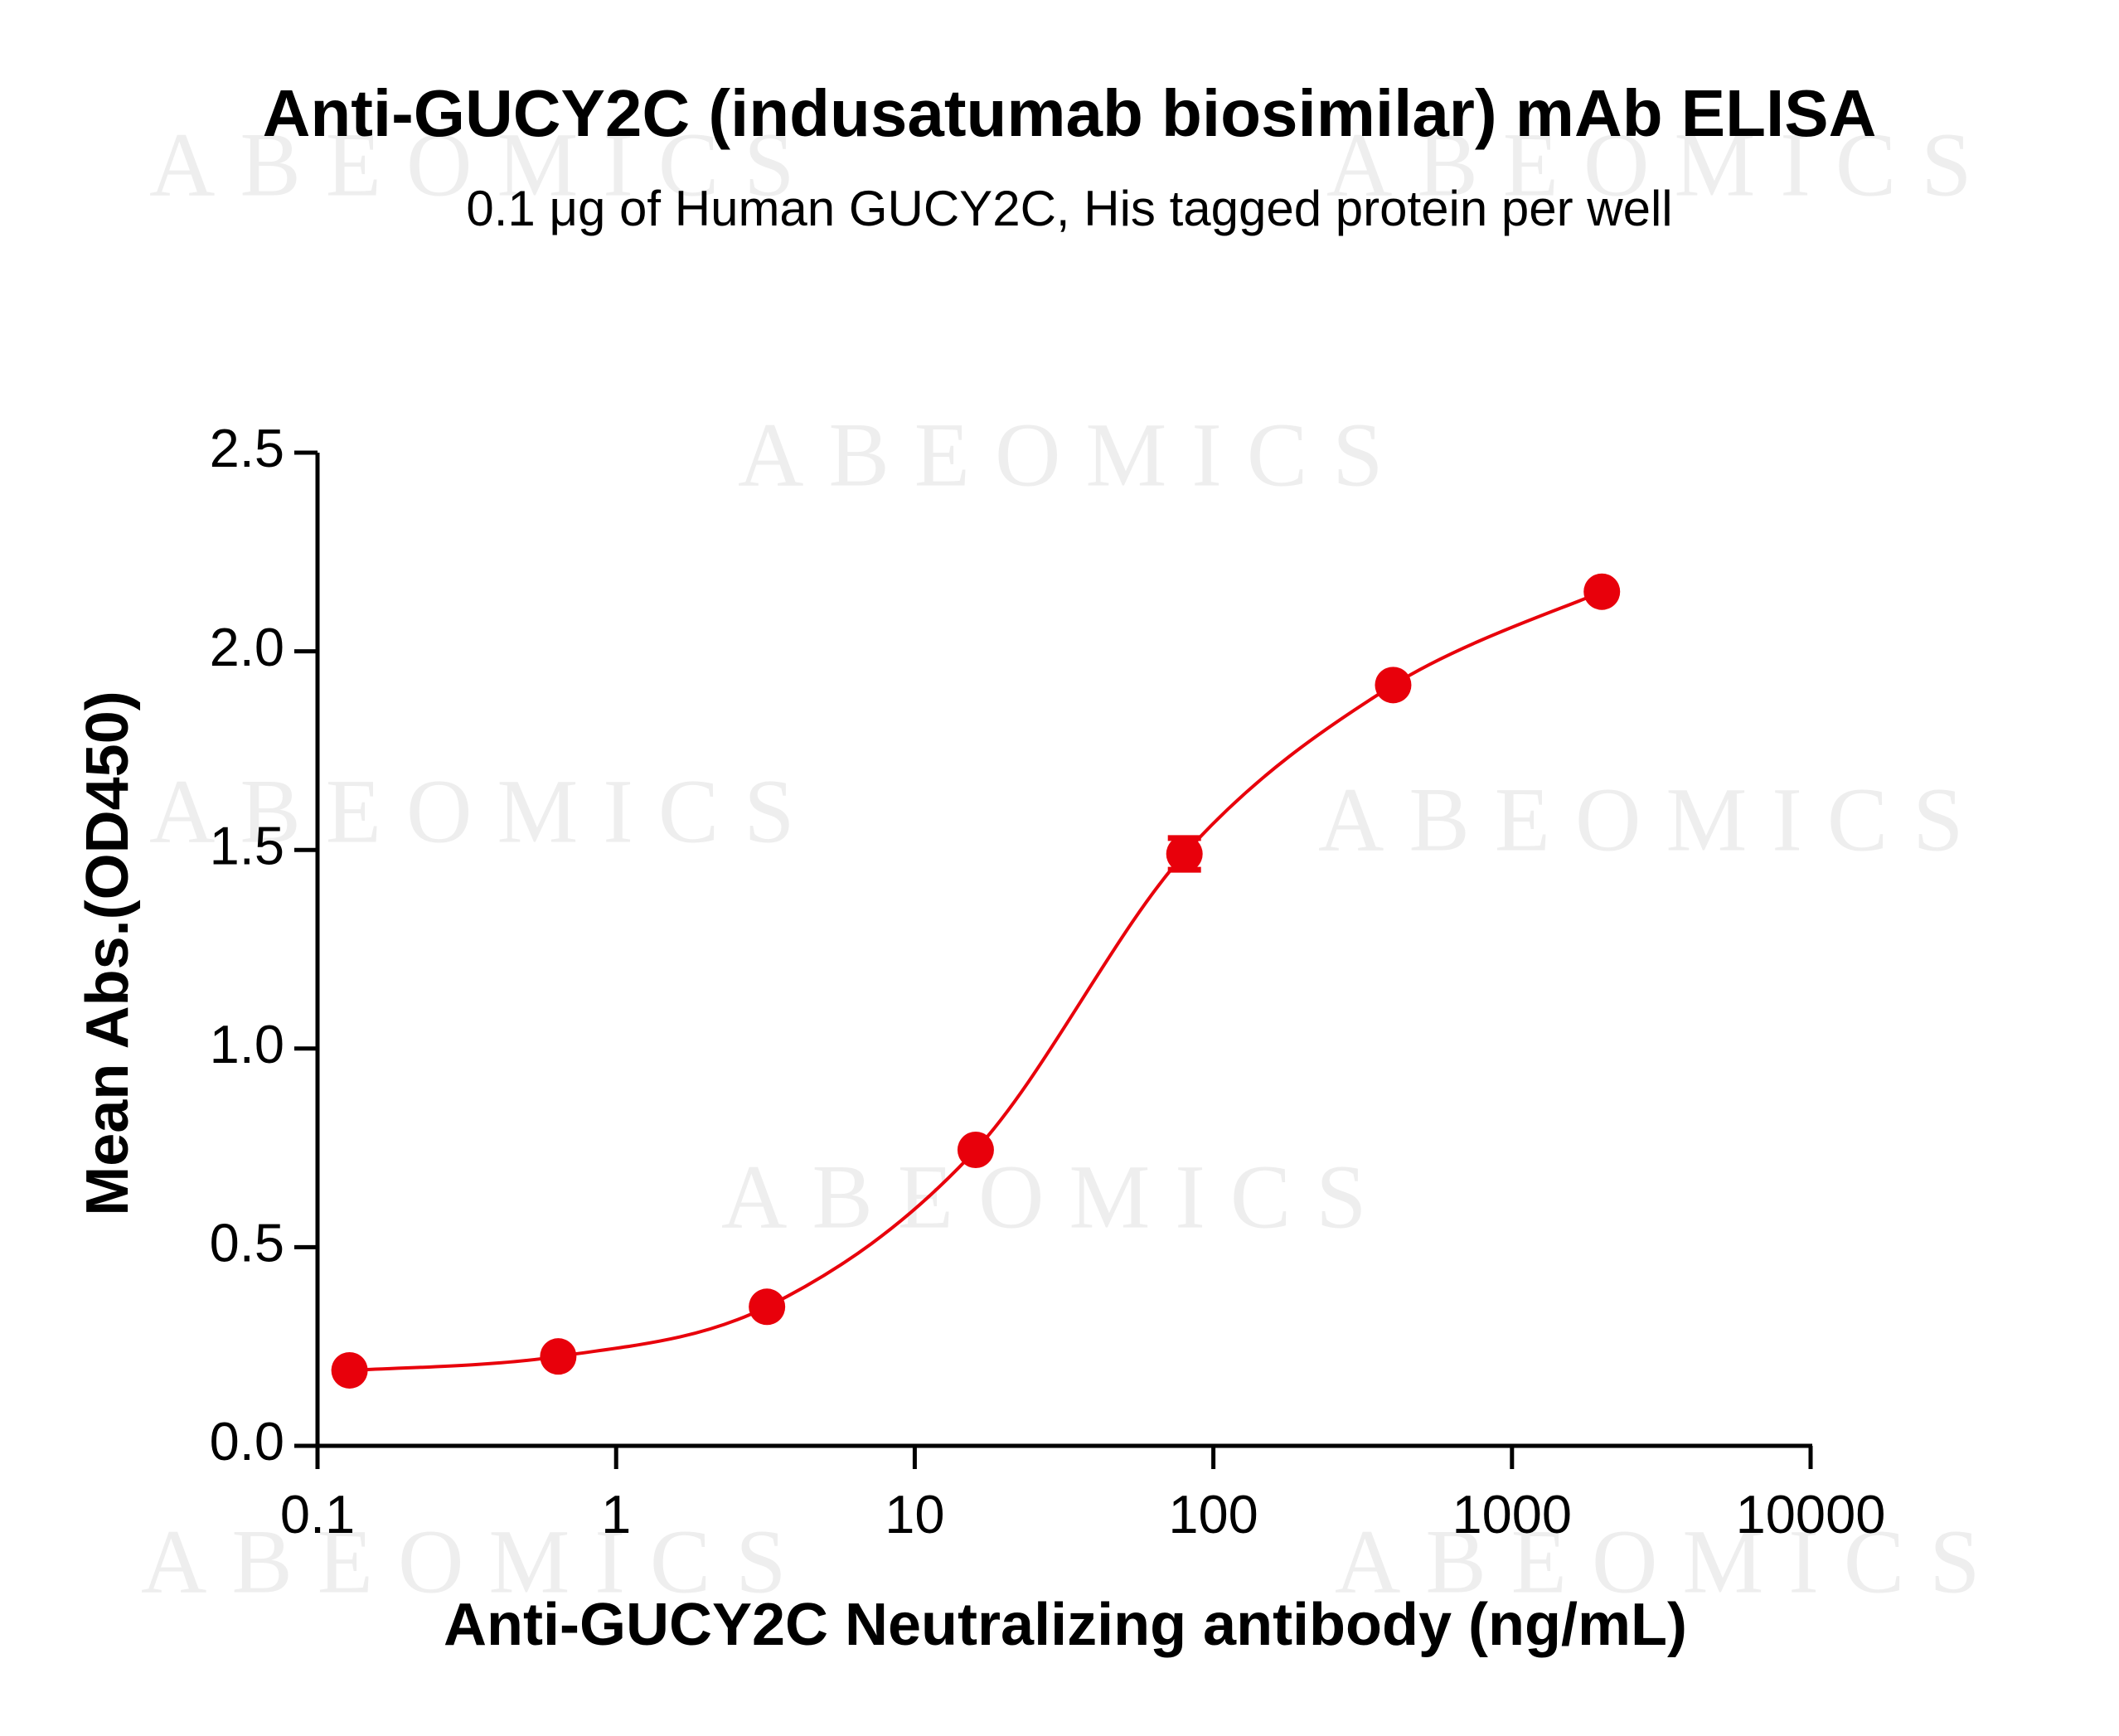 This screenshot has height=1736, width=2119. I want to click on x-tick-label: 0.1, so click(317, 1514).